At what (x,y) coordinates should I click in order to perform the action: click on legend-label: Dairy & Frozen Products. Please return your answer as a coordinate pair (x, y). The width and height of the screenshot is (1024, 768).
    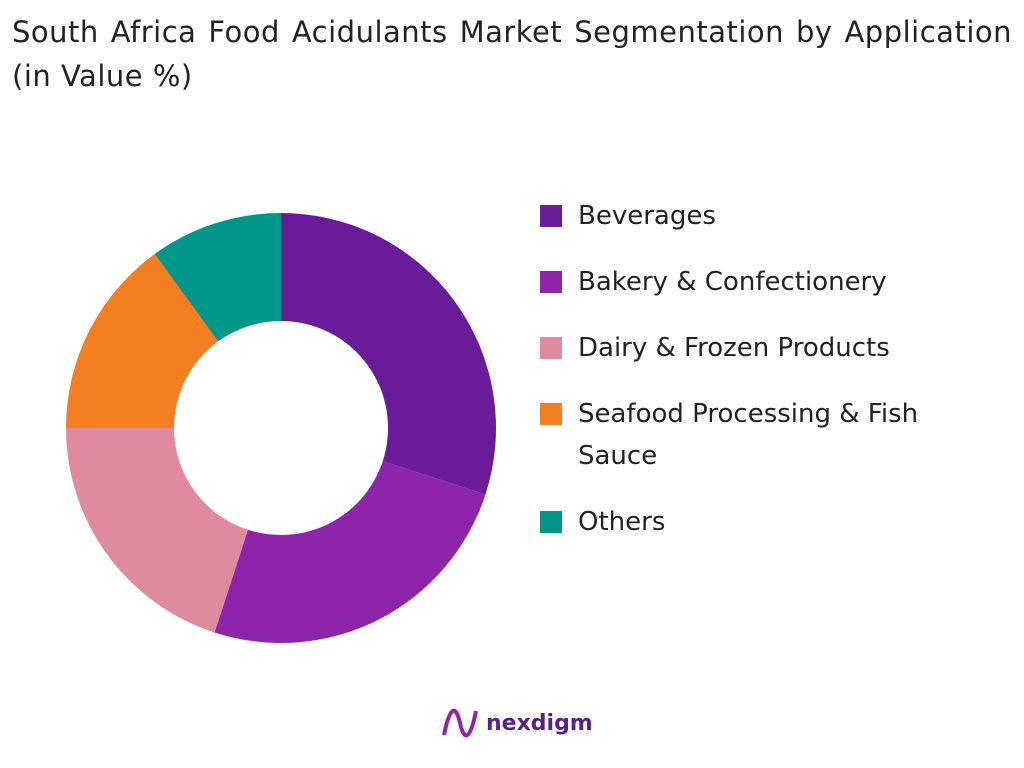
    Looking at the image, I should click on (734, 348).